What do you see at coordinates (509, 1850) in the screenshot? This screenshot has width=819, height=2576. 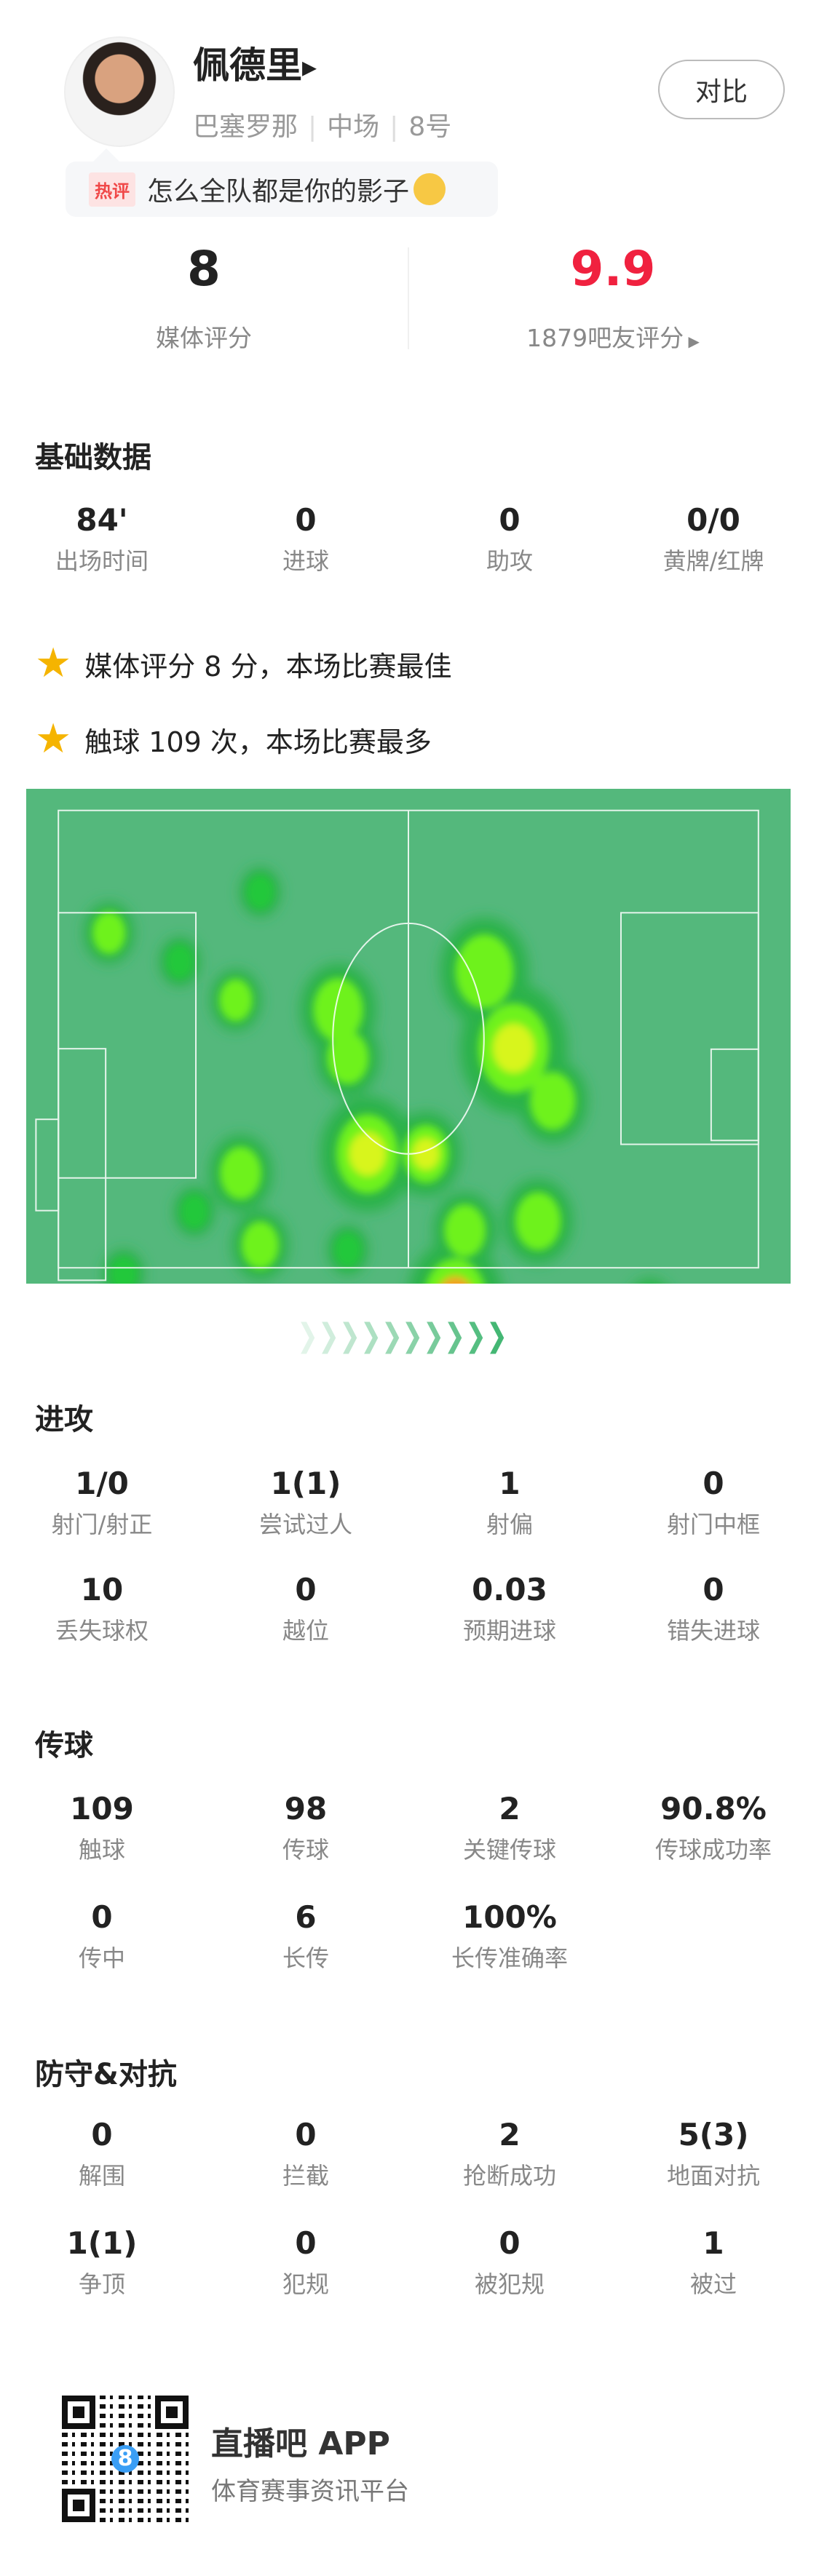 I see `stat-label: 关键传球` at bounding box center [509, 1850].